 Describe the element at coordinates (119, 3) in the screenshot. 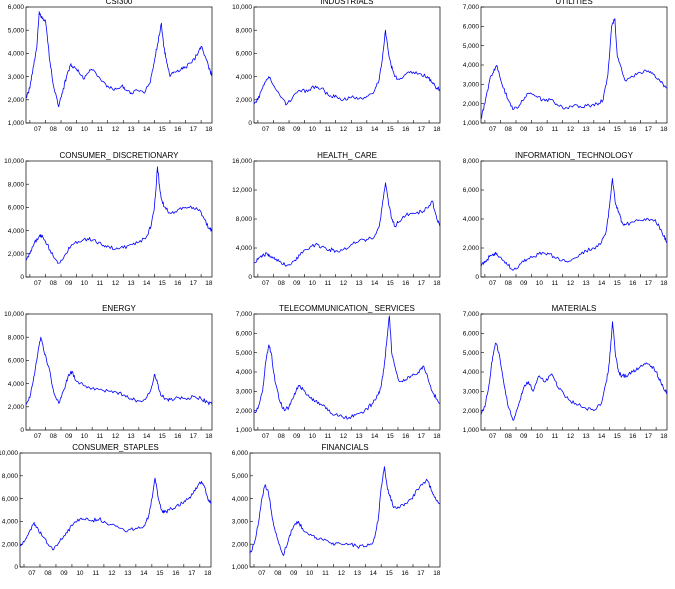

I see `chart-title: CSI300` at that location.